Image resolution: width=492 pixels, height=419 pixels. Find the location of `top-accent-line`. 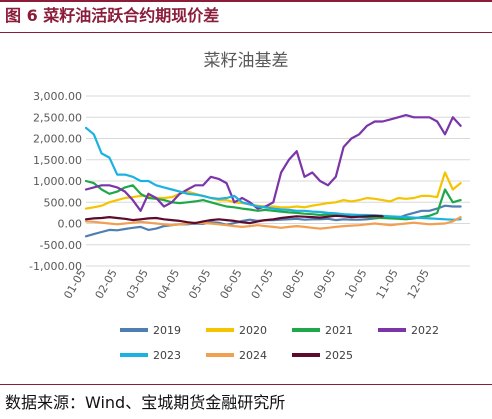

top-accent-line is located at coordinates (246, 1).